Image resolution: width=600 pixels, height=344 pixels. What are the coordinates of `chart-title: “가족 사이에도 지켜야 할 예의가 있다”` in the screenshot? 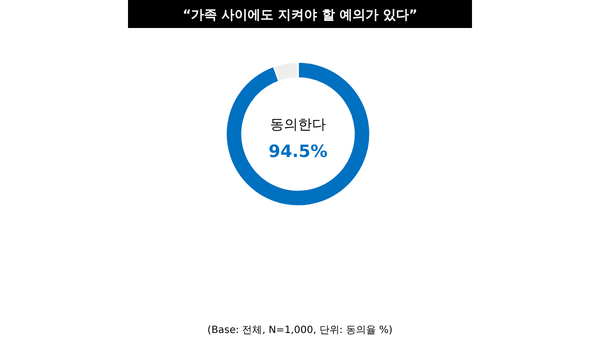 It's located at (300, 15).